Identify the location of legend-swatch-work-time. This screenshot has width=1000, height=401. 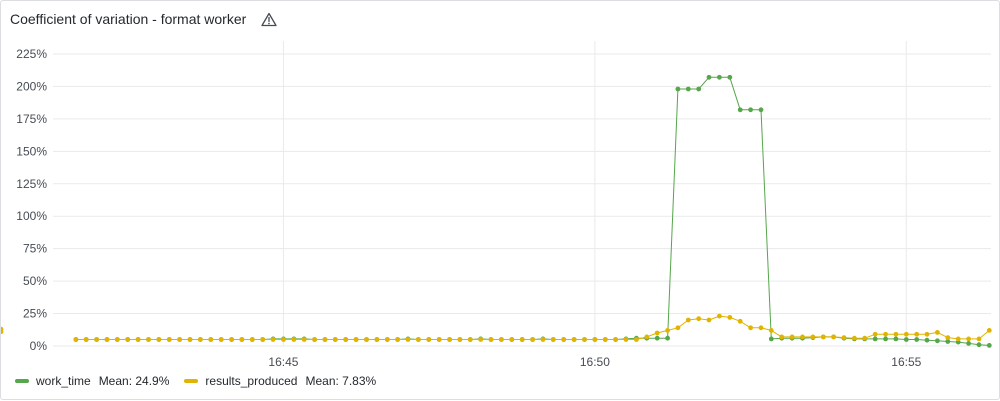
(22, 381).